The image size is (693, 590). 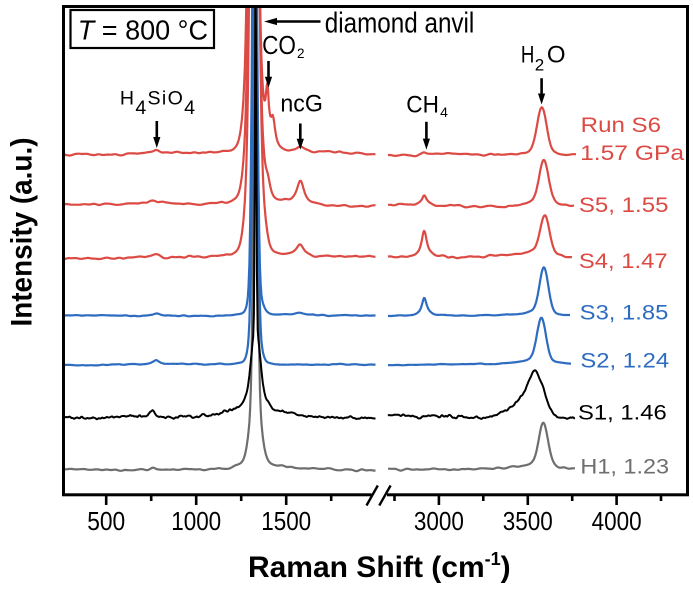 I want to click on svg-text: CO, so click(x=279, y=46).